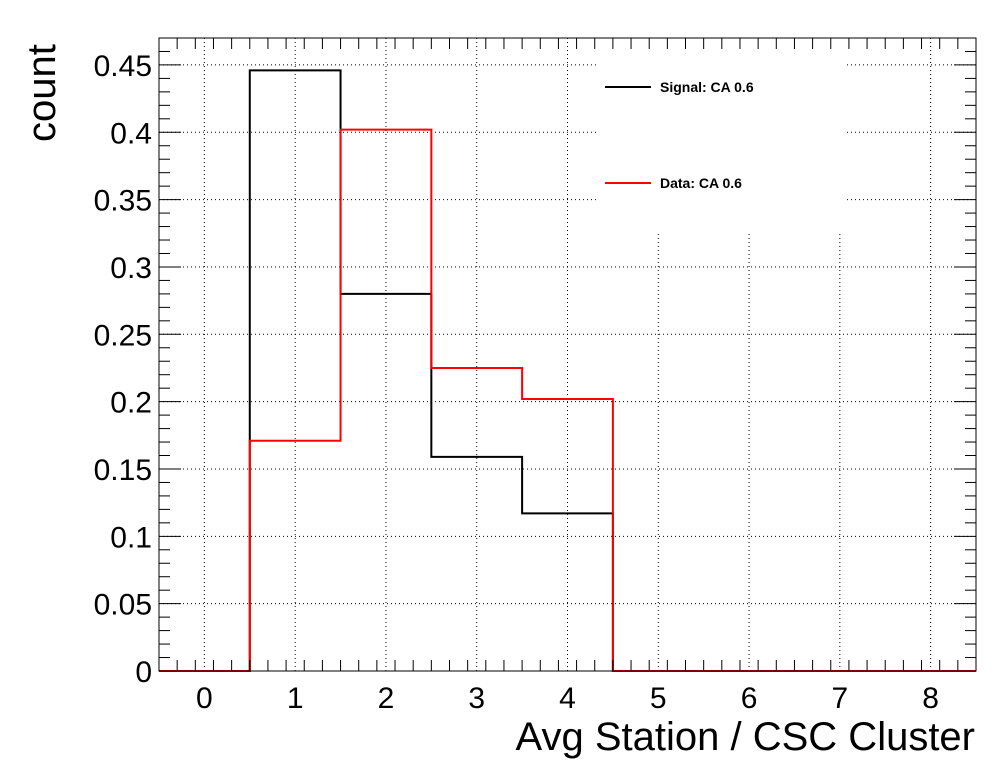  Describe the element at coordinates (123, 369) in the screenshot. I see `y-tick-labels: 0 0.05 0.1 0.15 0.2 0.25 0.3 0.35 0.4 0.45` at that location.